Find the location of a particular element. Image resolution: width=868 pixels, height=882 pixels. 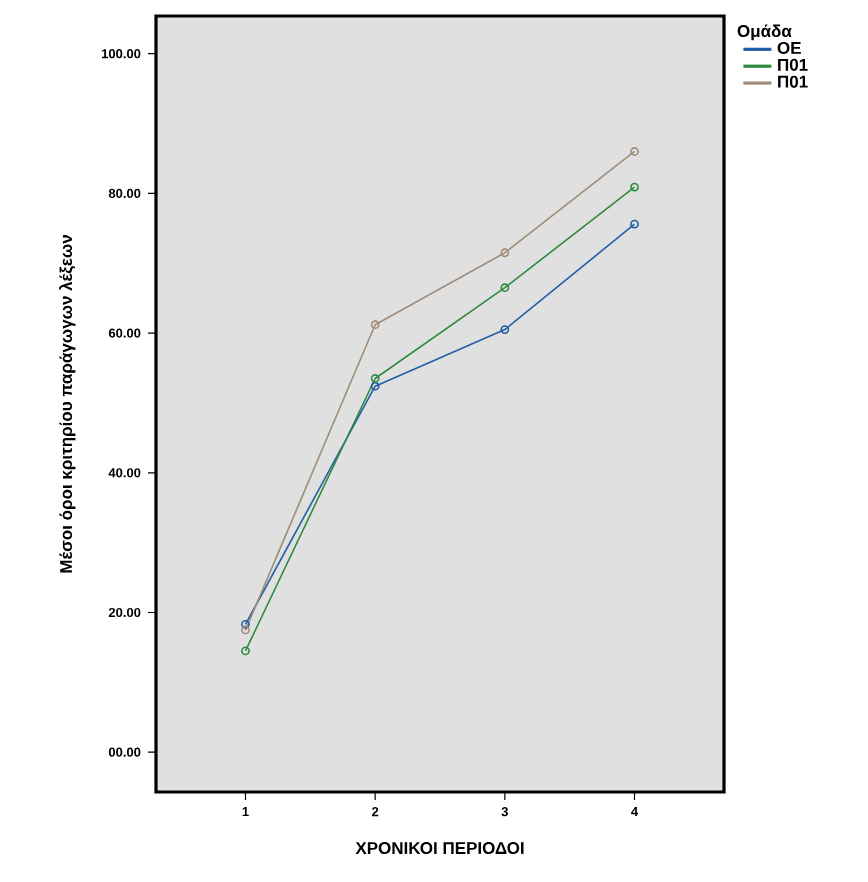

x-axis-title: ΧΡΟΝΙΚΟΙ ΠΕΡΙΟΔΟΙ is located at coordinates (439, 848).